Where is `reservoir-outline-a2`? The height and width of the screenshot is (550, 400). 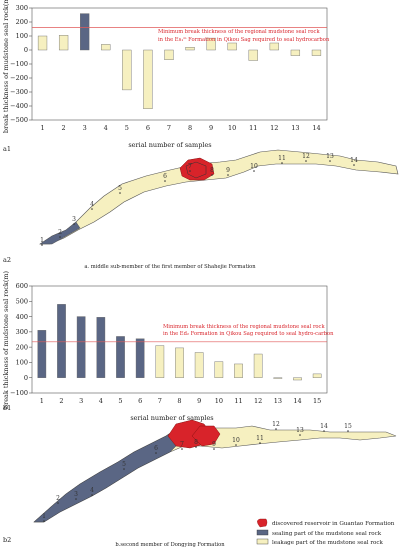
reservoir-outline-a2 is located at coordinates (196, 170).